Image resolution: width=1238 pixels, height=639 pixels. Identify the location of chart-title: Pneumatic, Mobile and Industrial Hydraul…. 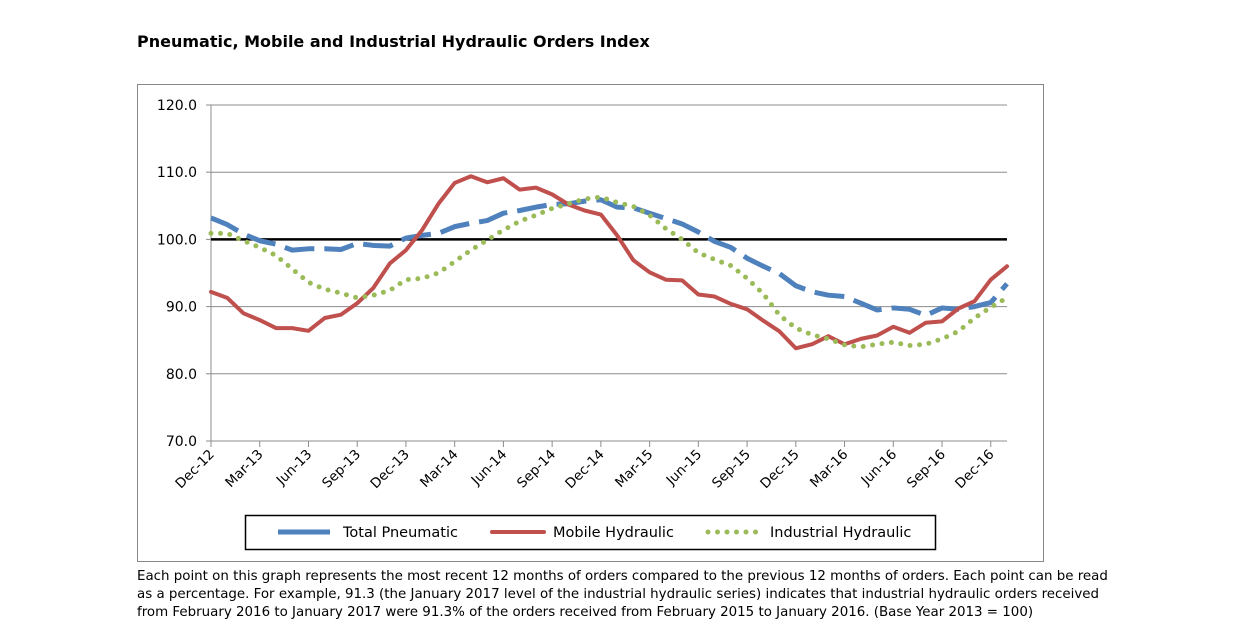
(393, 41).